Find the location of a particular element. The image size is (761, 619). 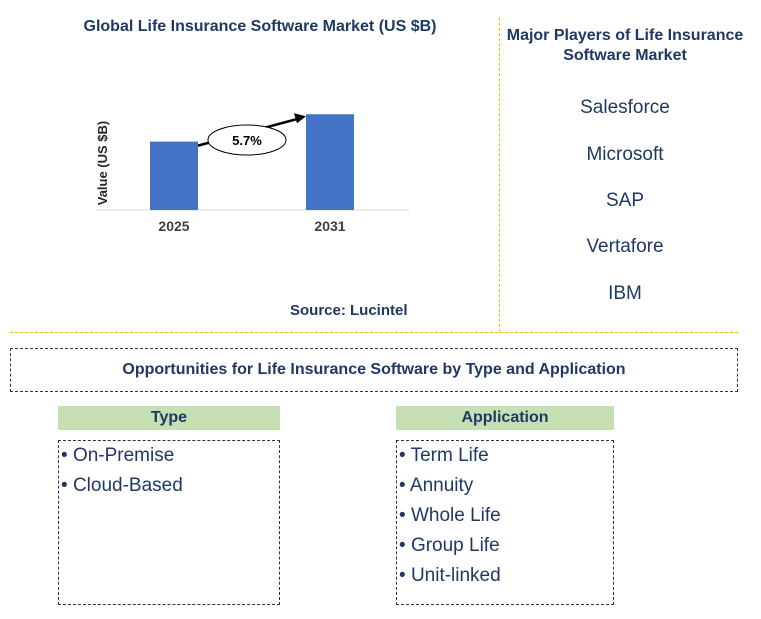

player-item: IBM is located at coordinates (625, 293).